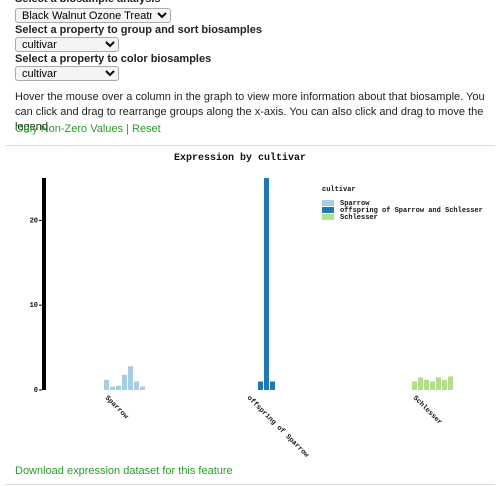  What do you see at coordinates (339, 190) in the screenshot?
I see `legend-title: cultivar` at bounding box center [339, 190].